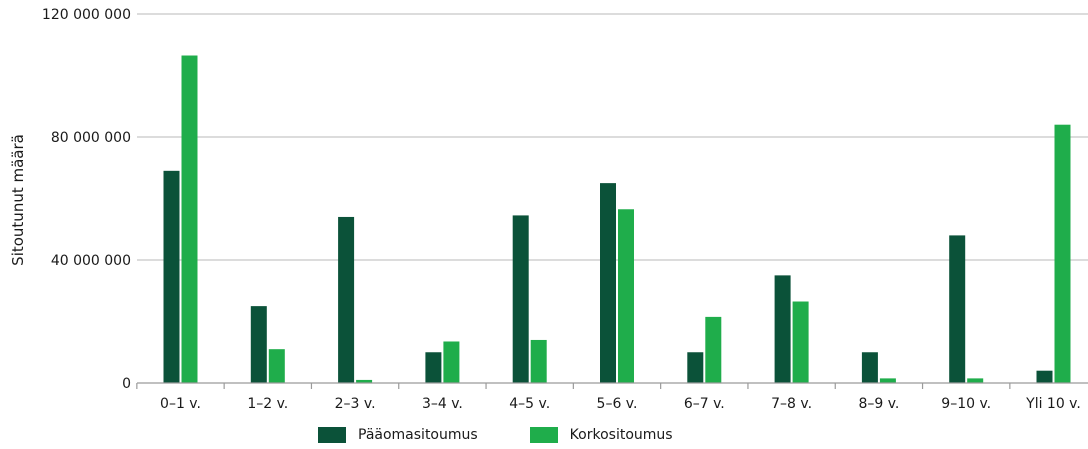 The image size is (1088, 449). What do you see at coordinates (91, 138) in the screenshot?
I see `y-tick-label: 80 000 000` at bounding box center [91, 138].